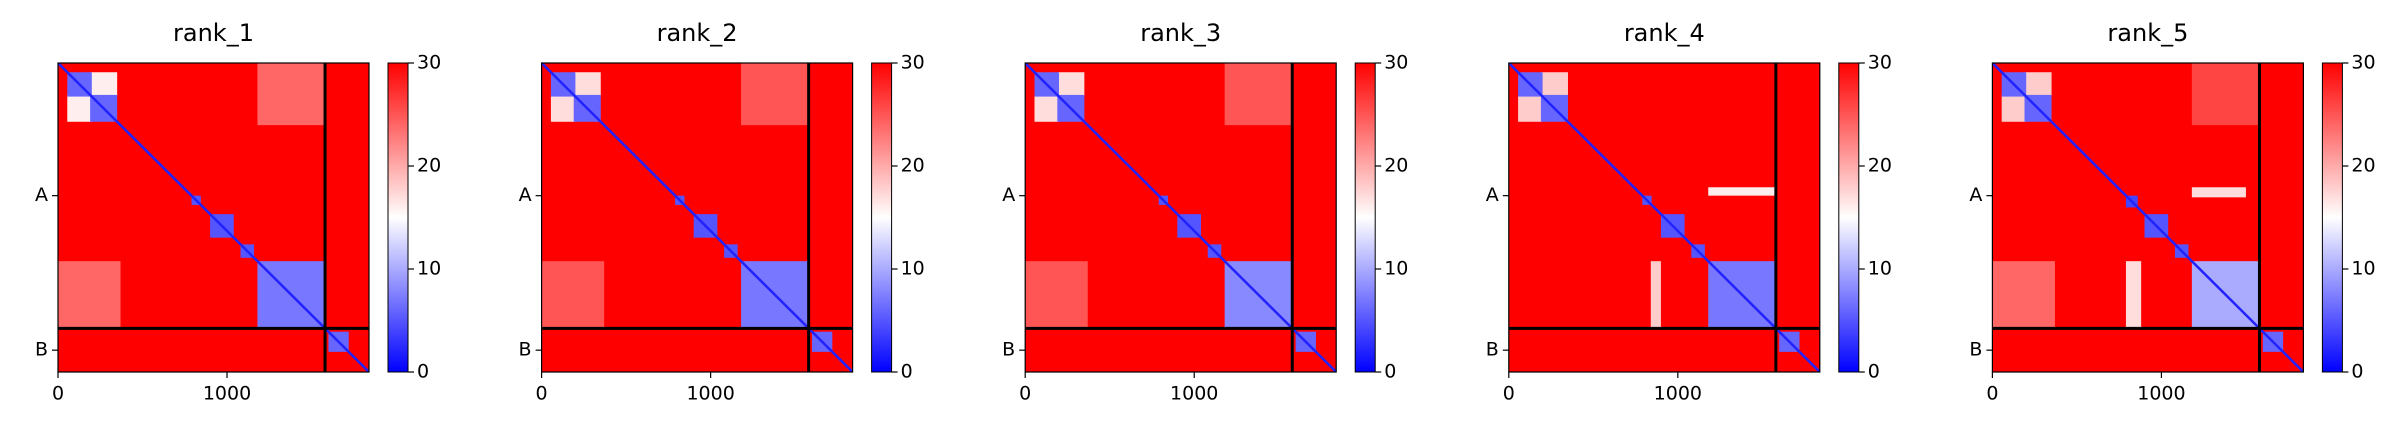 The width and height of the screenshot is (2401, 438). Describe the element at coordinates (2147, 33) in the screenshot. I see `panel-title: rank_5` at that location.